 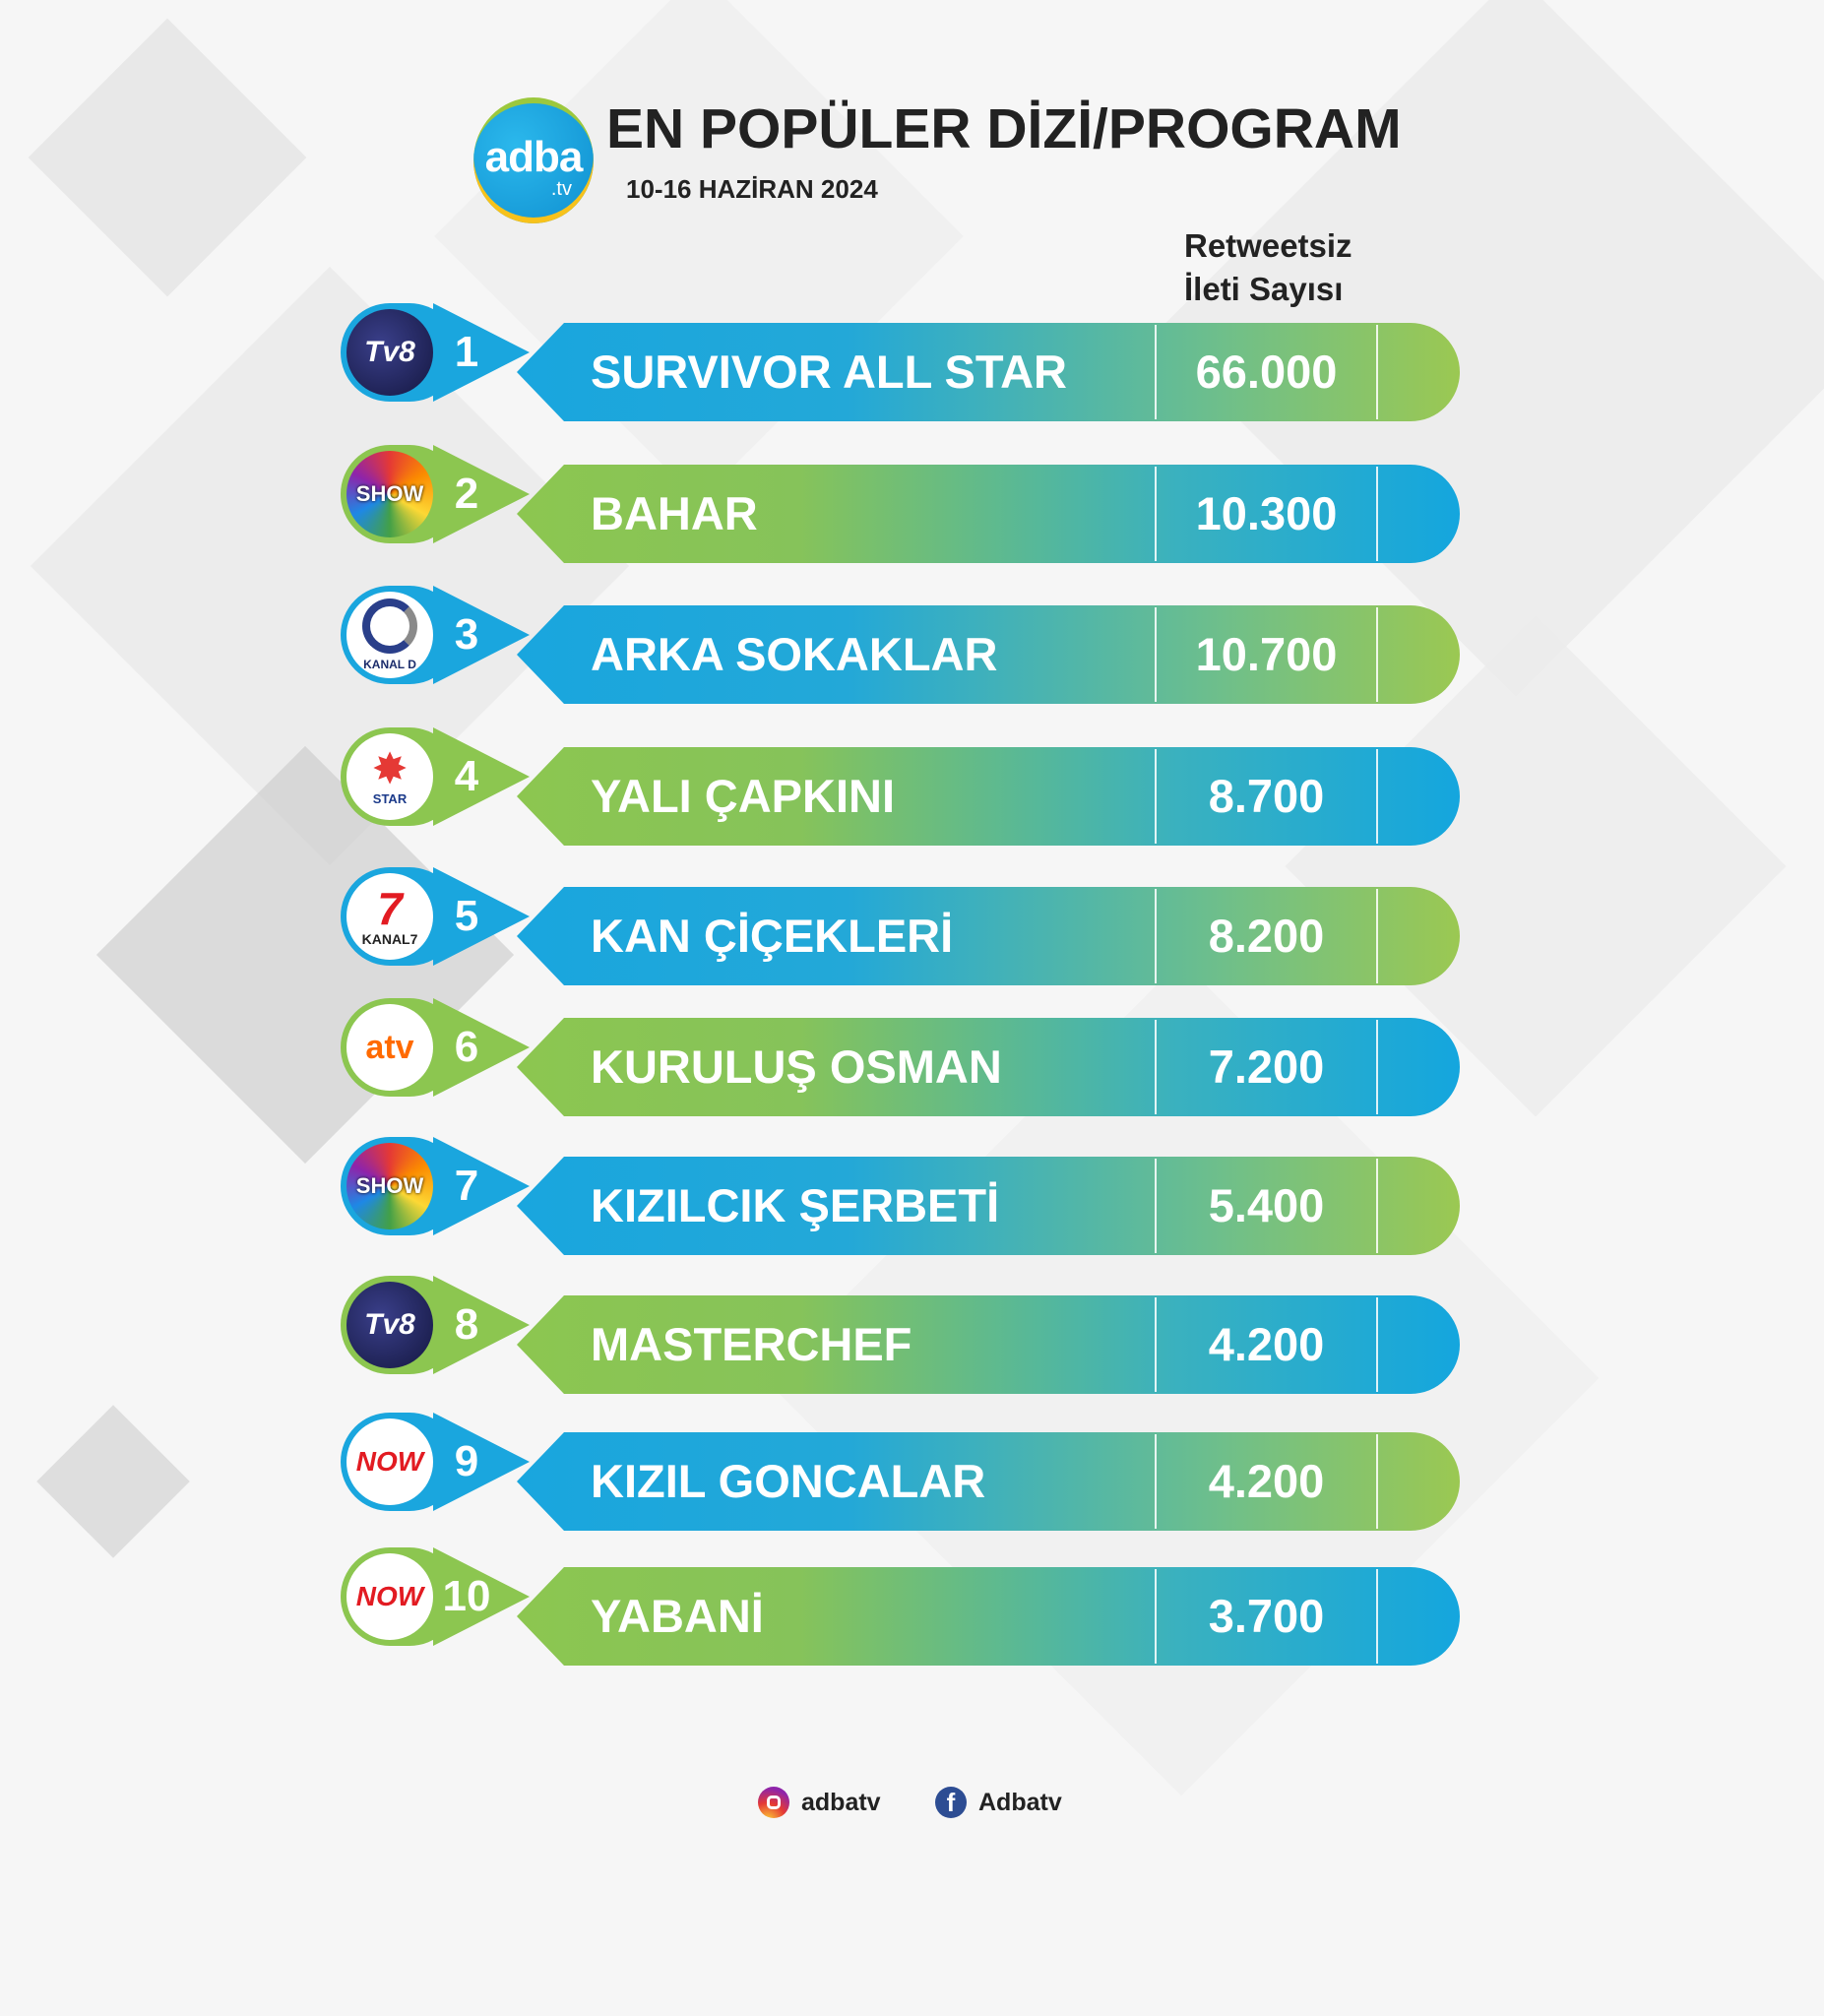 I want to click on instagram-label: adbatv, so click(x=841, y=1802).